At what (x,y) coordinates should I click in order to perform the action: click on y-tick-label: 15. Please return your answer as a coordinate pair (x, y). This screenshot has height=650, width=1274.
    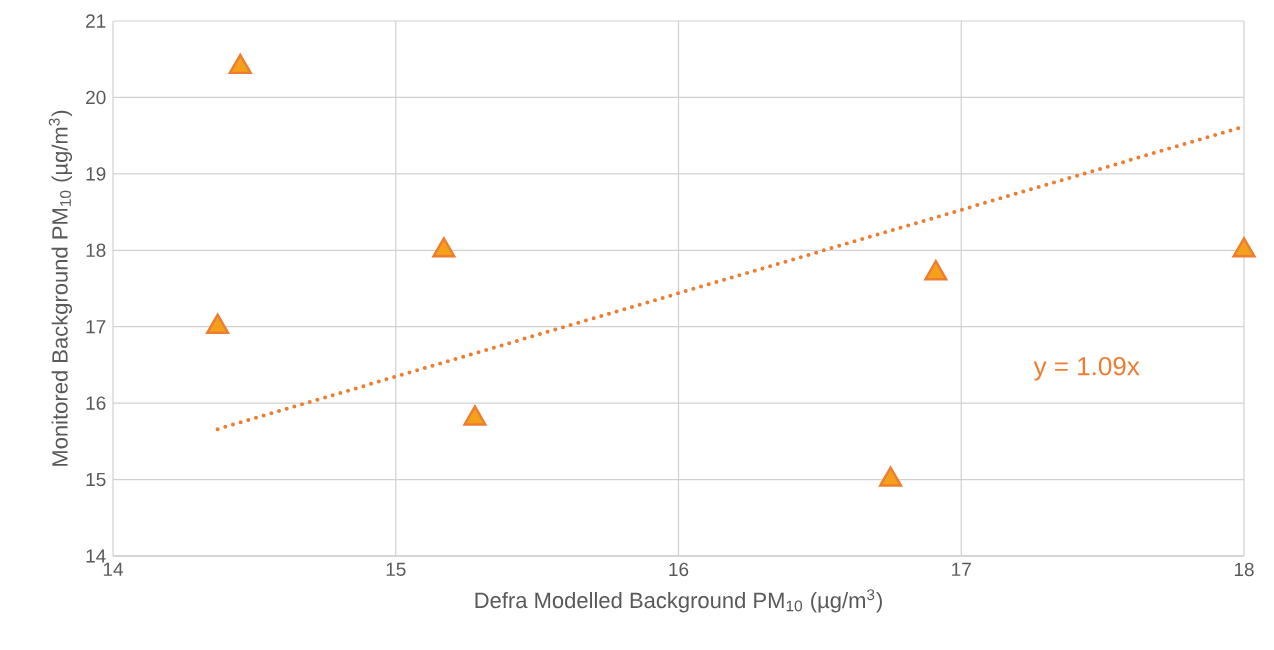
    Looking at the image, I should click on (96, 479).